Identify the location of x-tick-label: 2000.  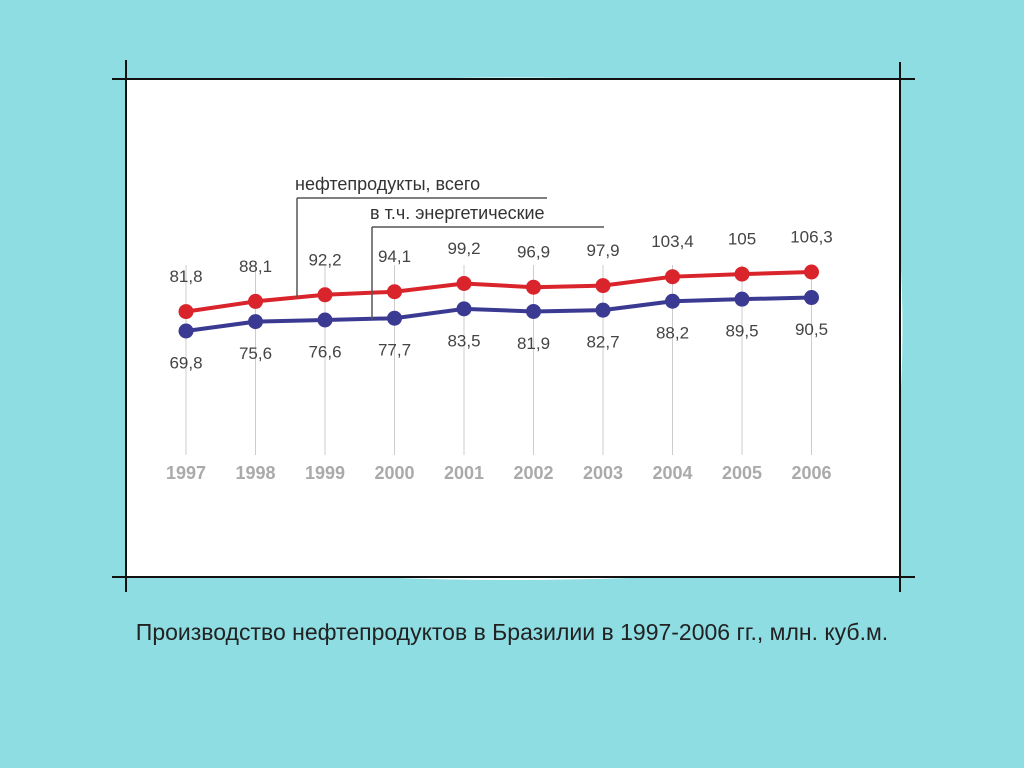
(394, 473).